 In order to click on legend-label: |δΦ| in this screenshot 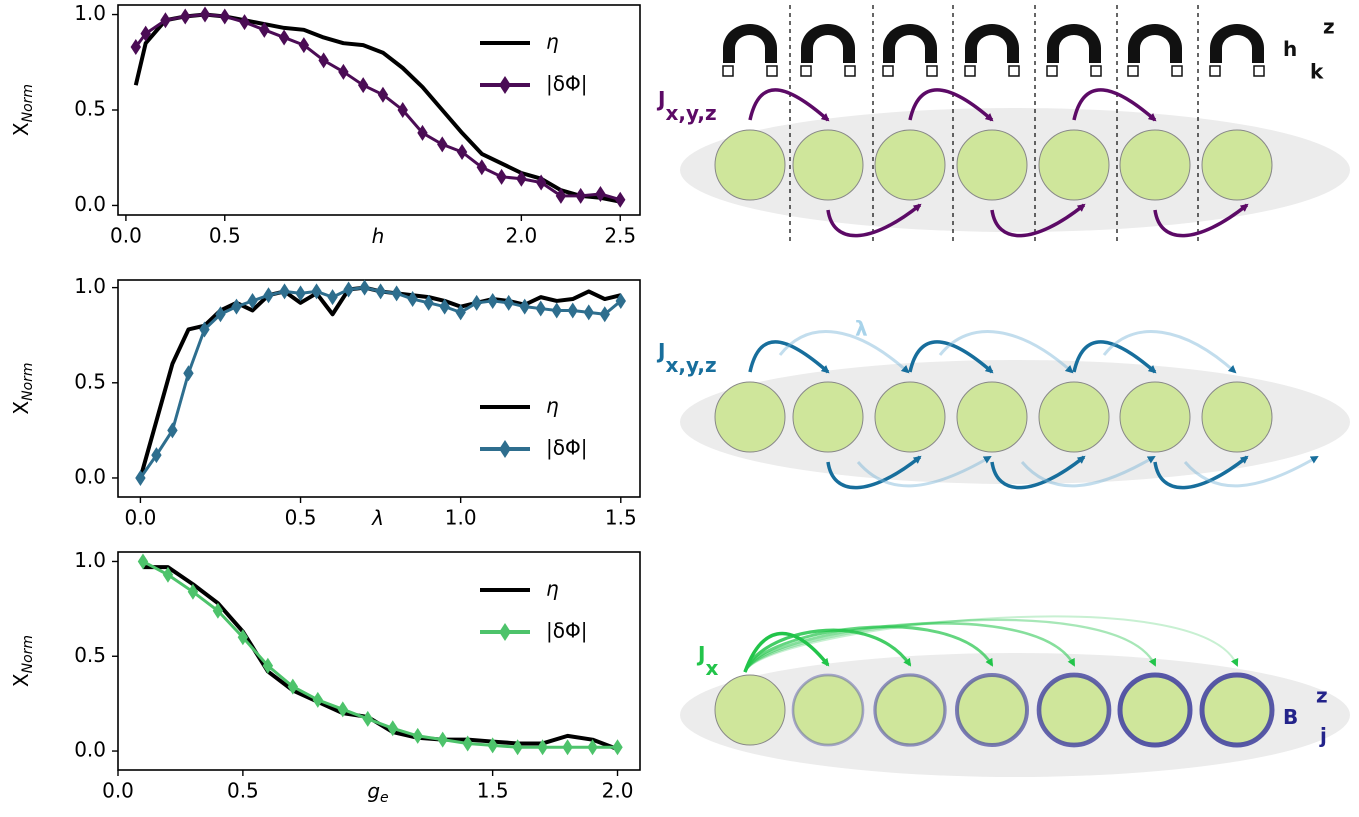, I will do `click(566, 84)`.